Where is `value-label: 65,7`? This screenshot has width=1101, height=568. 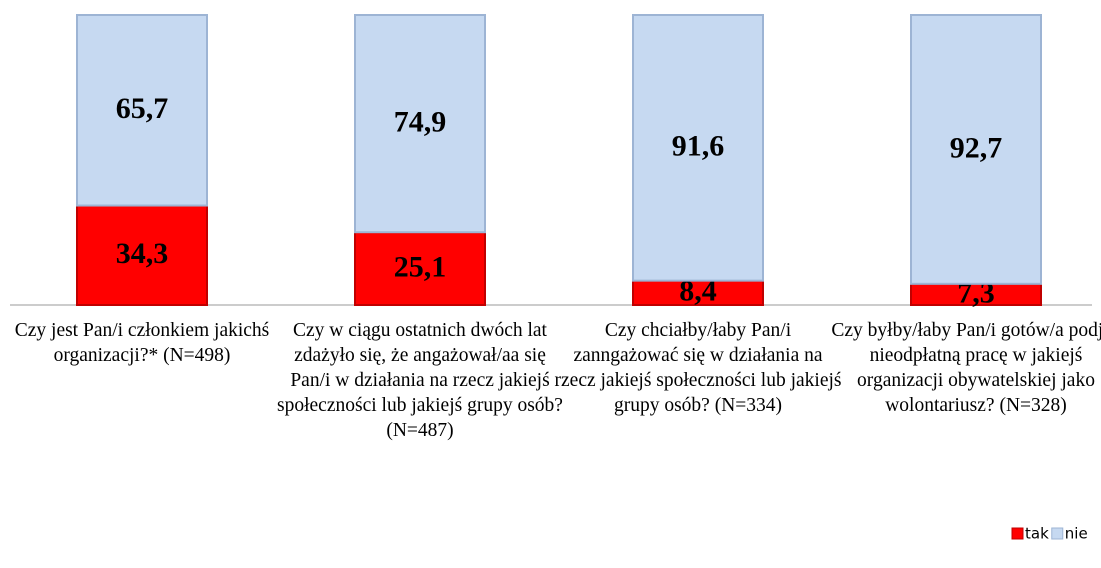 value-label: 65,7 is located at coordinates (142, 108).